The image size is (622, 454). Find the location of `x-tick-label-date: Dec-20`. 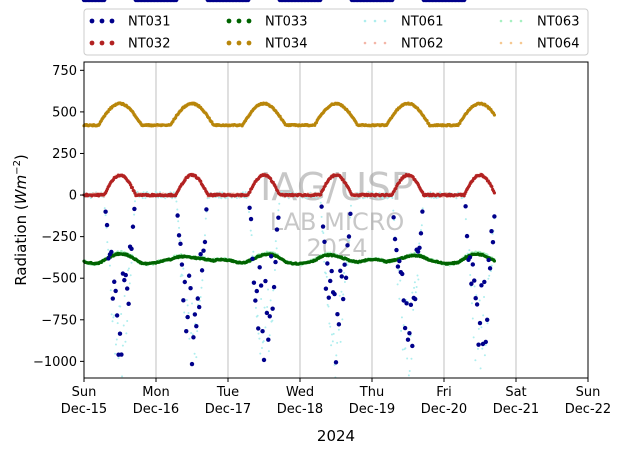

x-tick-label-date: Dec-20 is located at coordinates (444, 409).